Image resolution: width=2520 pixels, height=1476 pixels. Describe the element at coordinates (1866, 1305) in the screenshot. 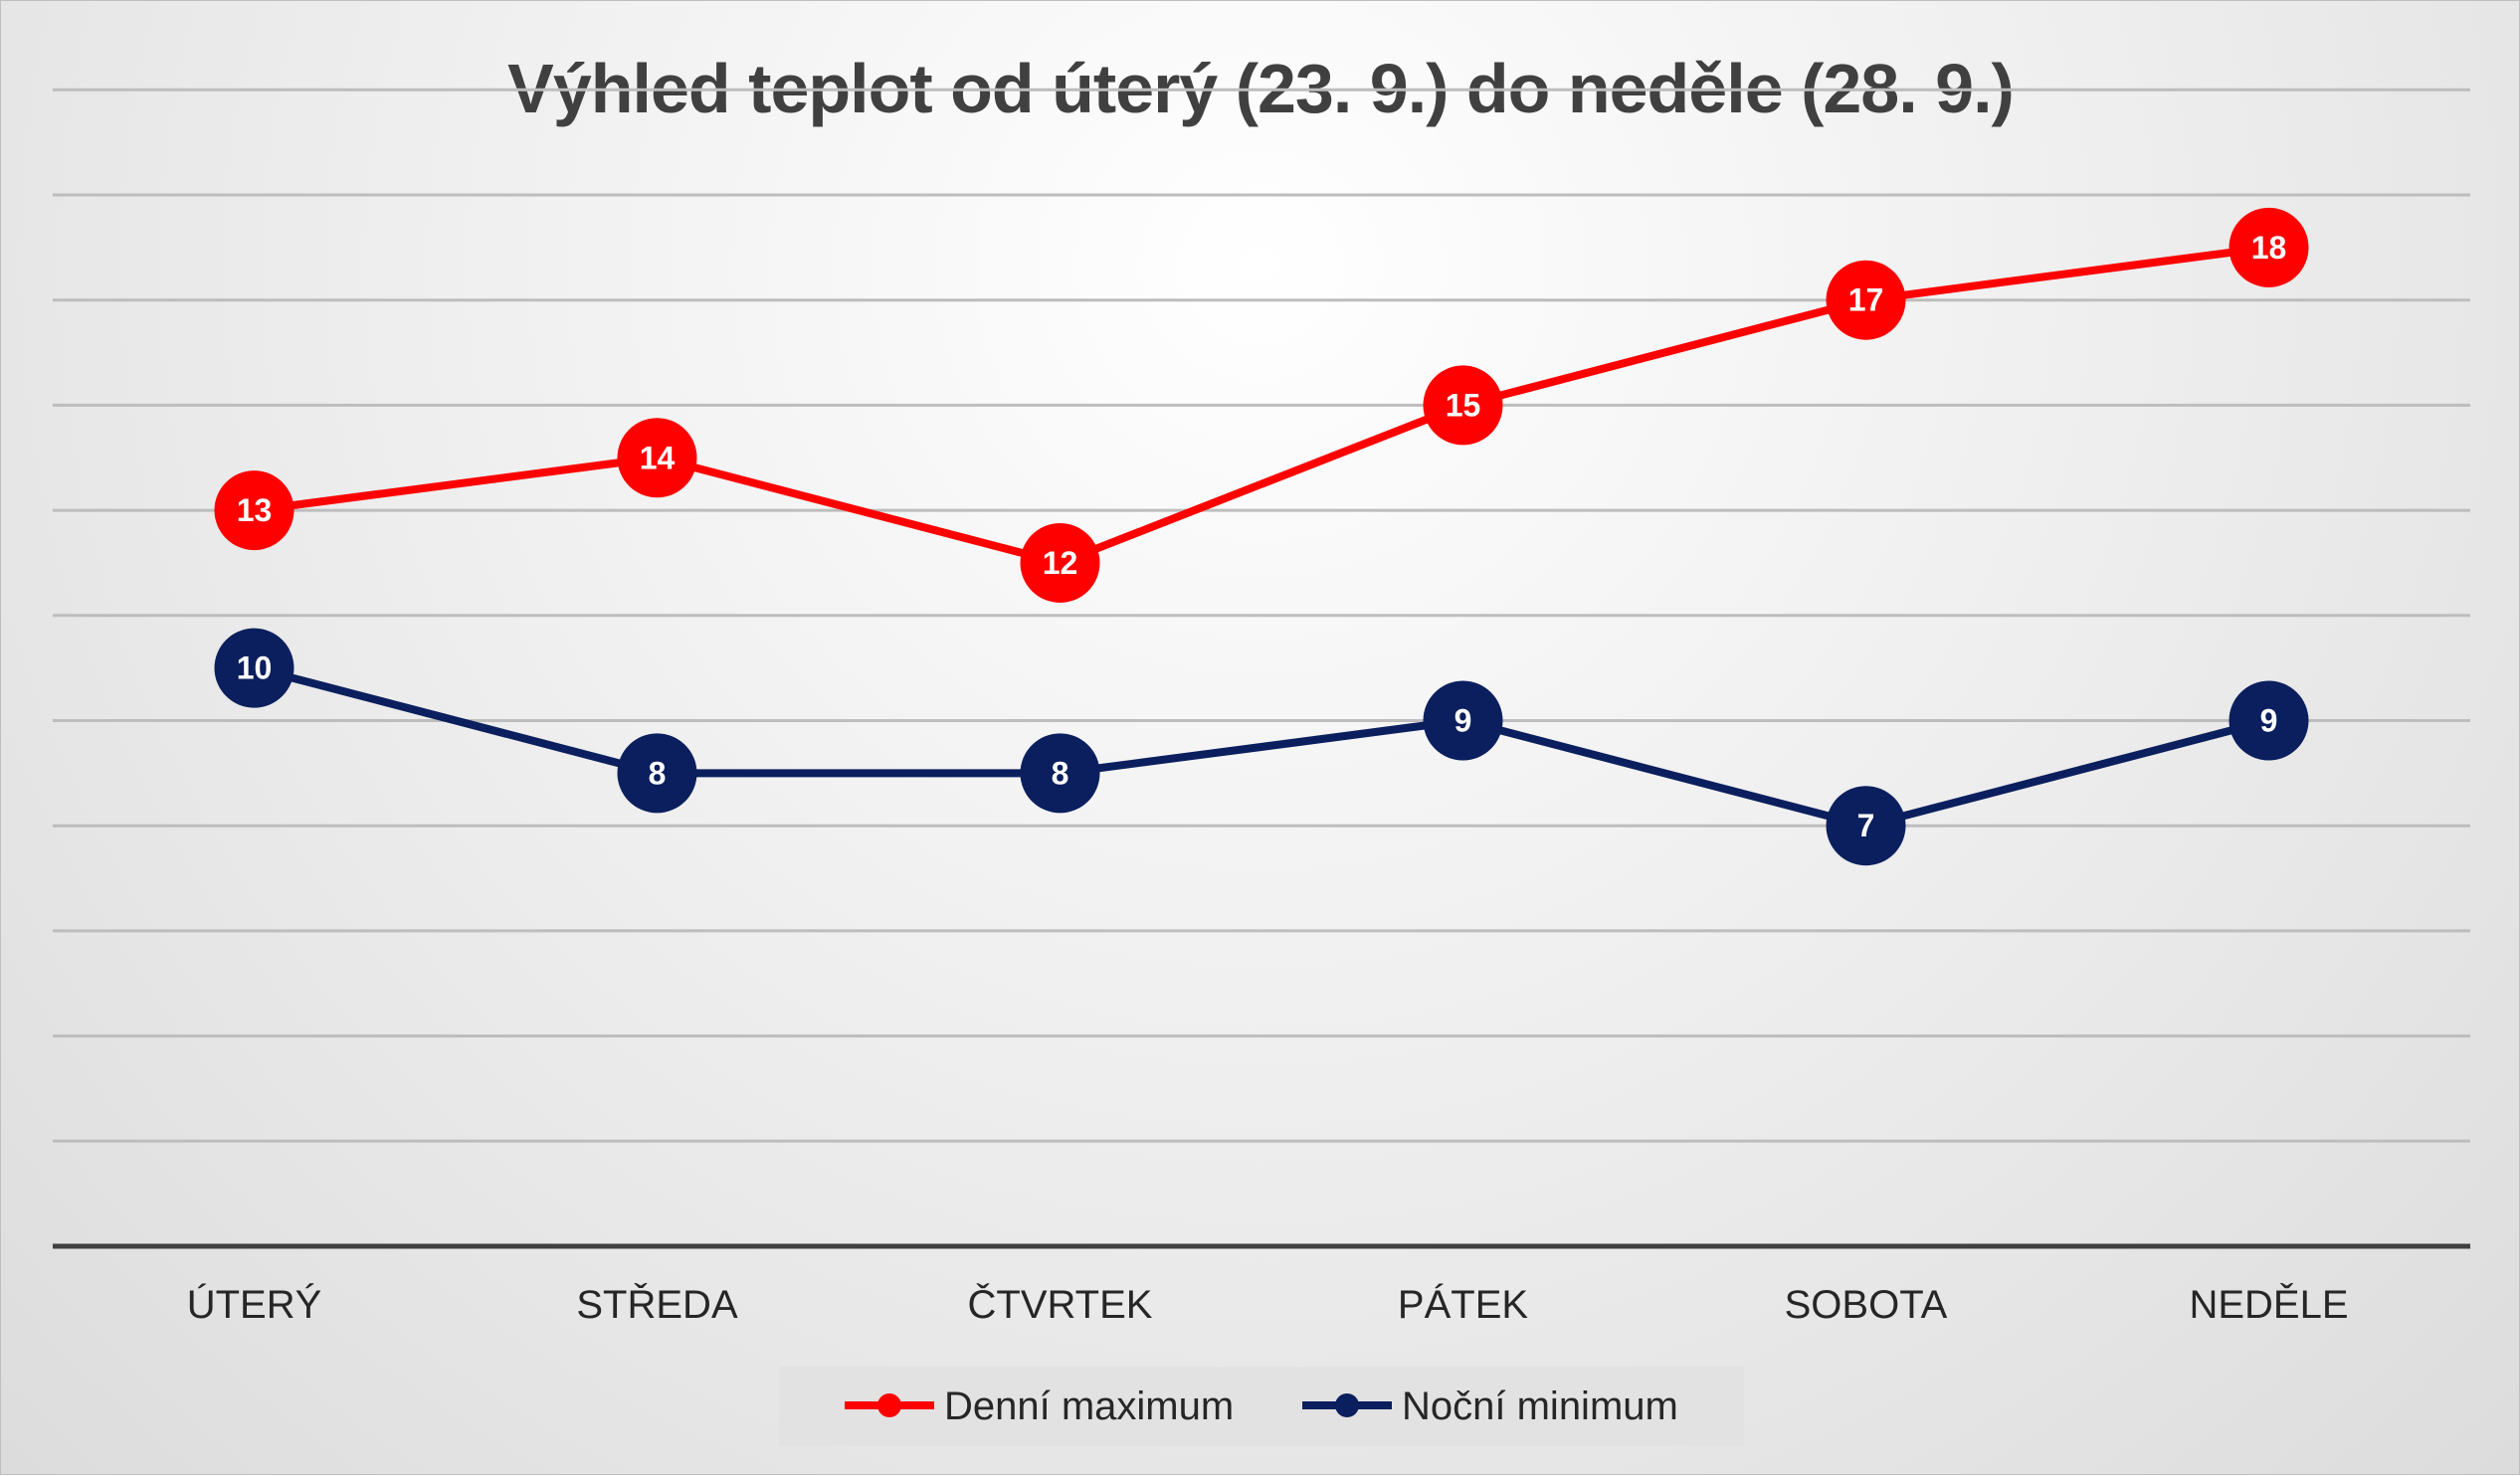

I see `category-label: SOBOTA` at that location.